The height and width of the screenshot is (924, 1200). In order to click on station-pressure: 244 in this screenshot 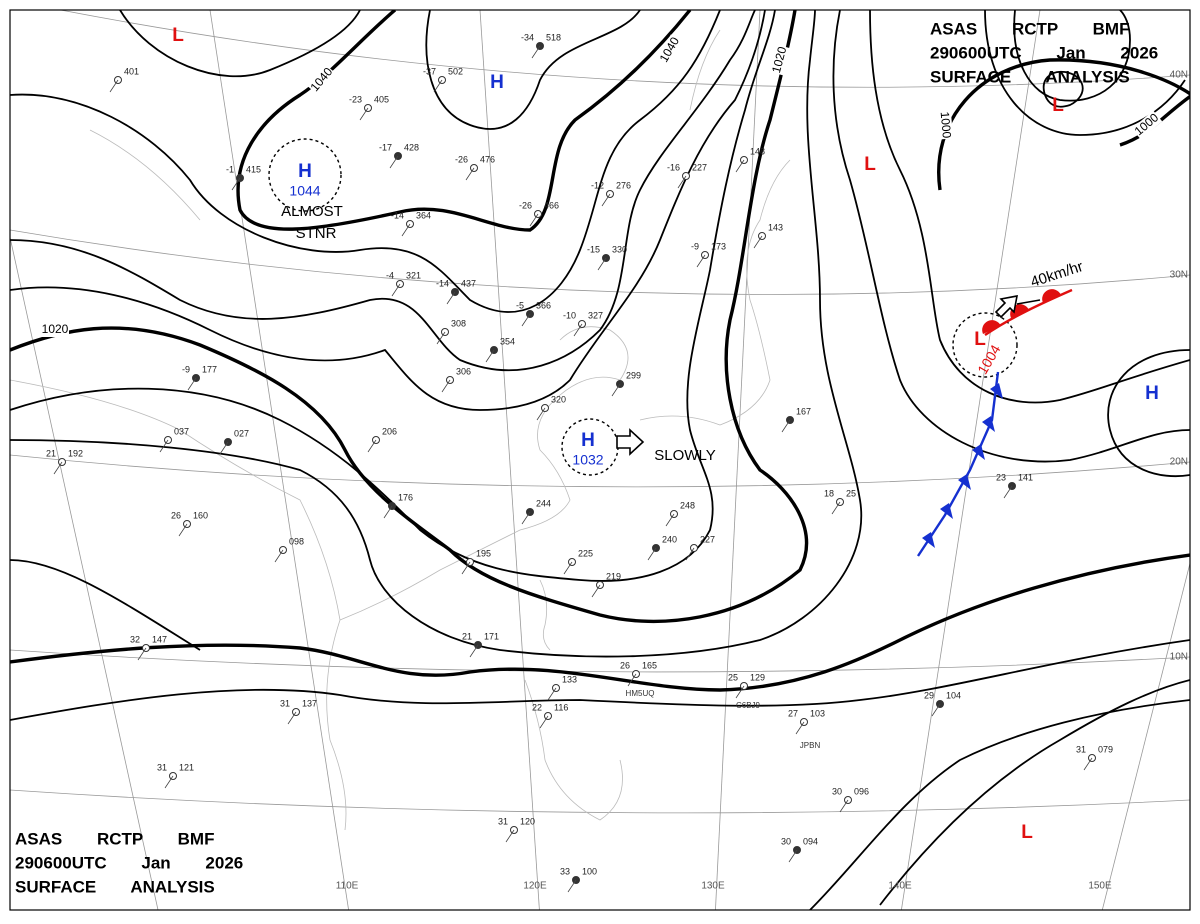, I will do `click(543, 503)`.